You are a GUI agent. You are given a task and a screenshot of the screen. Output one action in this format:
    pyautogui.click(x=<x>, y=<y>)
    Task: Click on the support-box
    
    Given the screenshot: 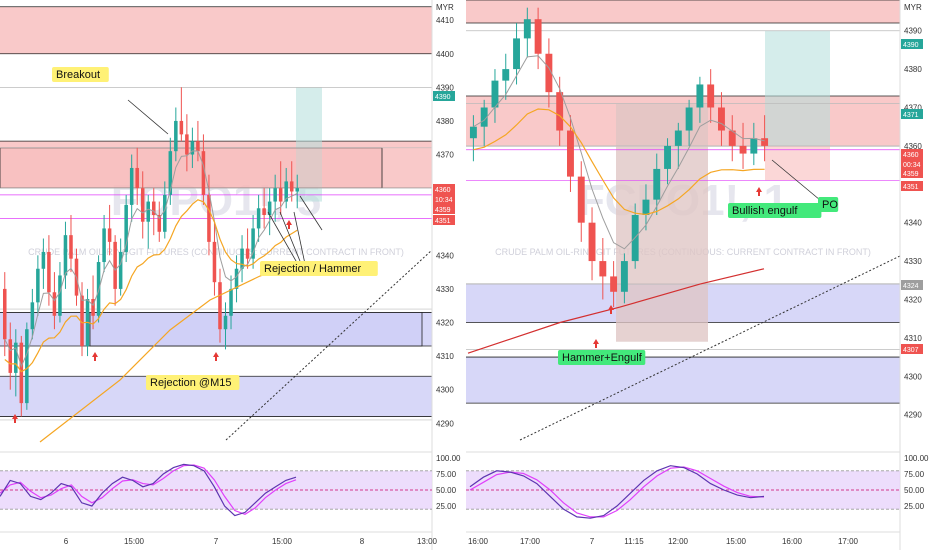 What is the action you would take?
    pyautogui.click(x=256, y=329)
    